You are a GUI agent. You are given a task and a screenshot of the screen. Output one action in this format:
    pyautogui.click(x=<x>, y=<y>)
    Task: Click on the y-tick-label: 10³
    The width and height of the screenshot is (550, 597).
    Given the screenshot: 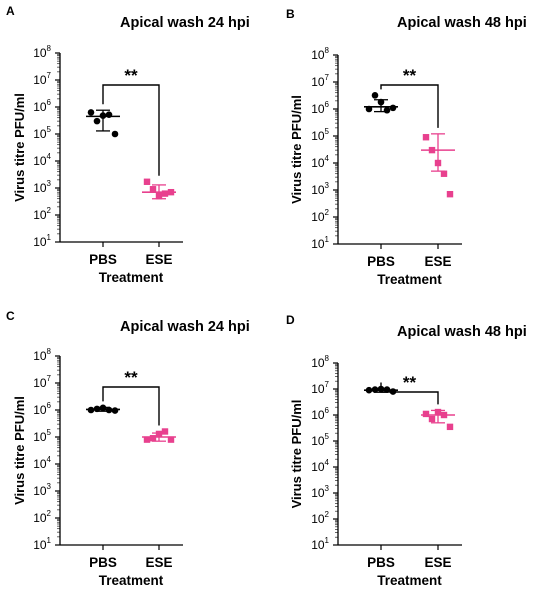 What is the action you would take?
    pyautogui.click(x=320, y=492)
    